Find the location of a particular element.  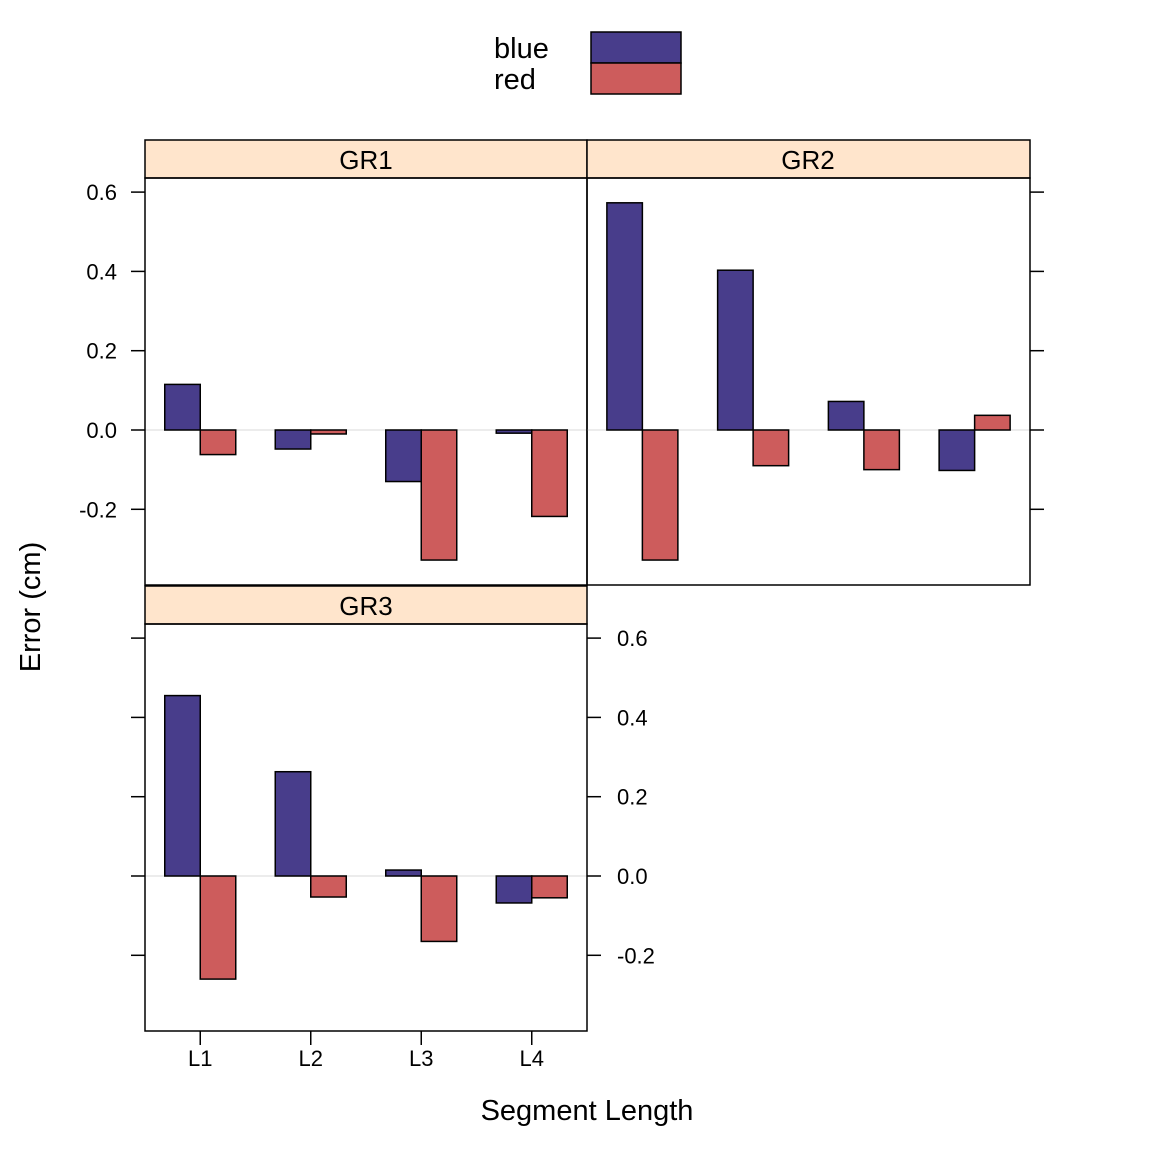

bars-gr2 is located at coordinates (808, 381).